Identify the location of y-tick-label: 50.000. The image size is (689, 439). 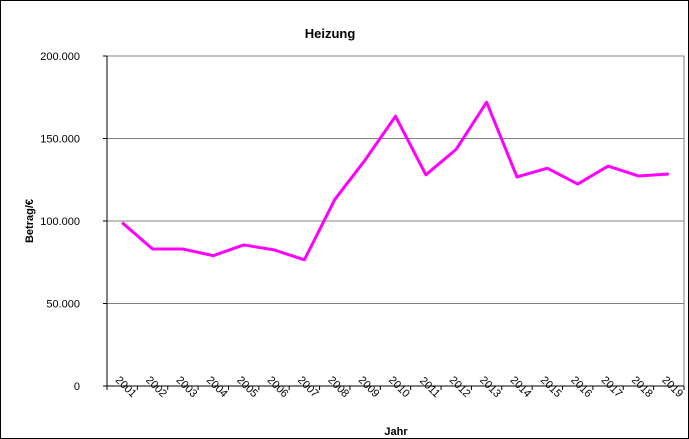
(63, 305).